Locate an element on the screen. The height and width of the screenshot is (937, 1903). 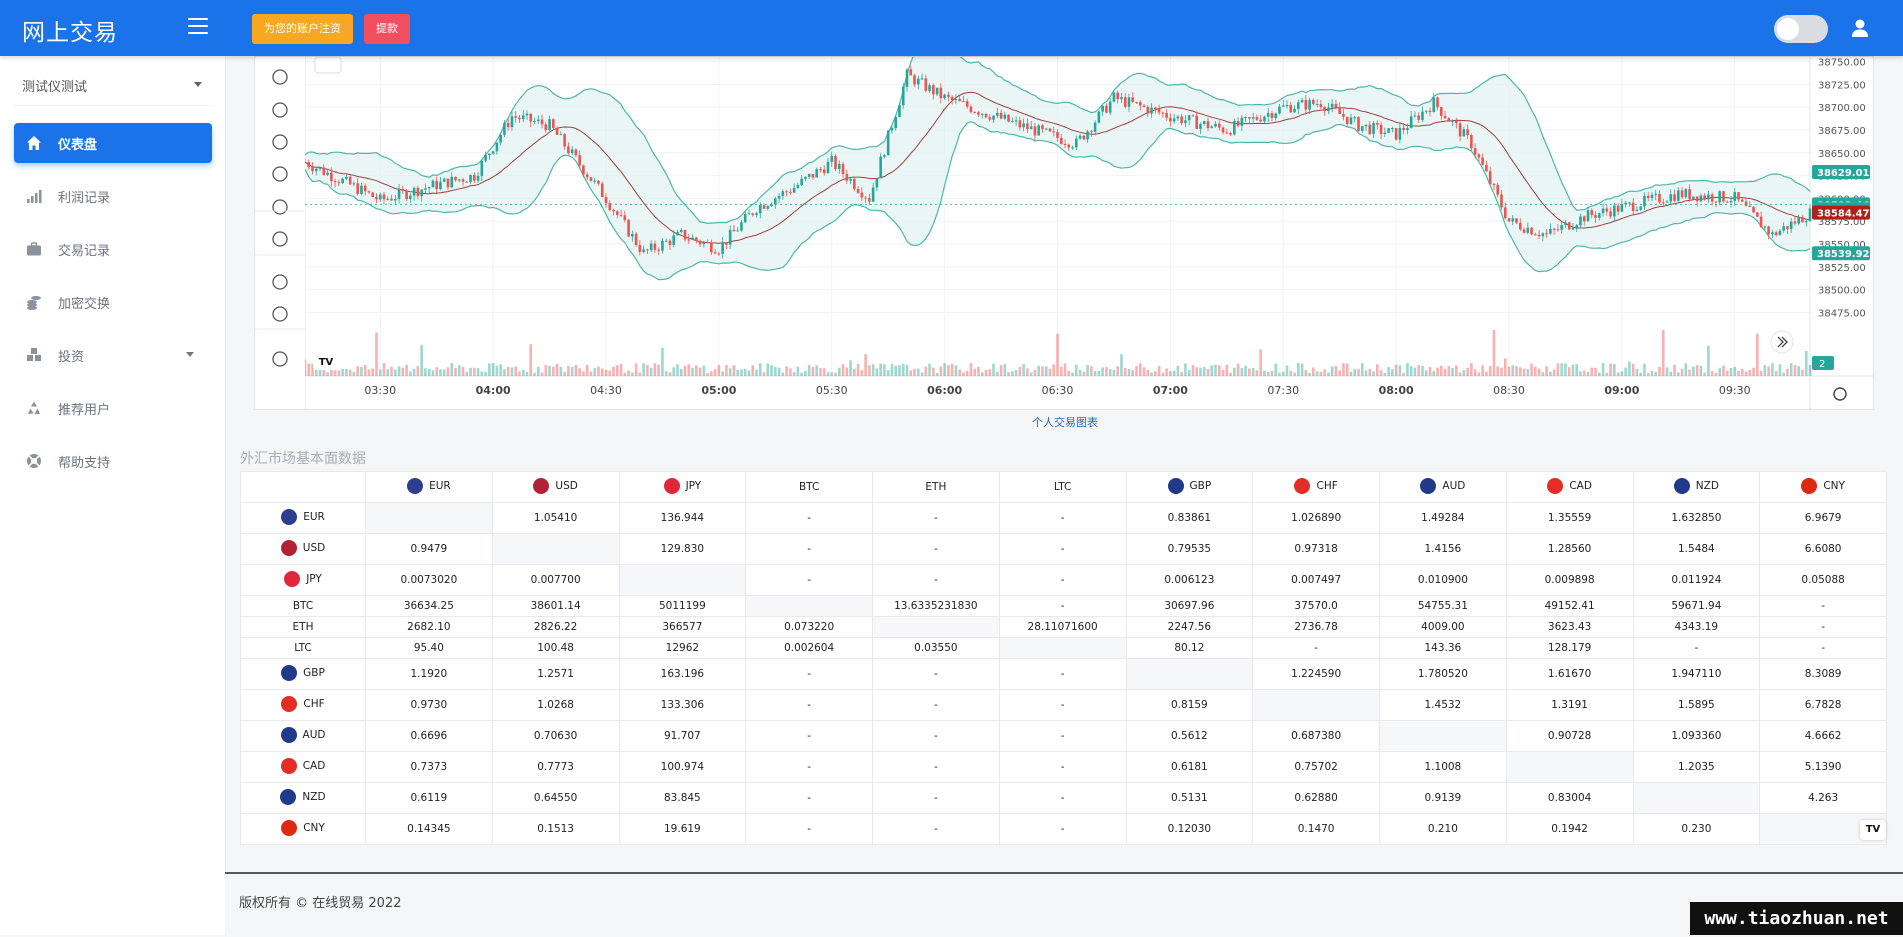
fund-account-button: 为您的账户注资 is located at coordinates (302, 29).